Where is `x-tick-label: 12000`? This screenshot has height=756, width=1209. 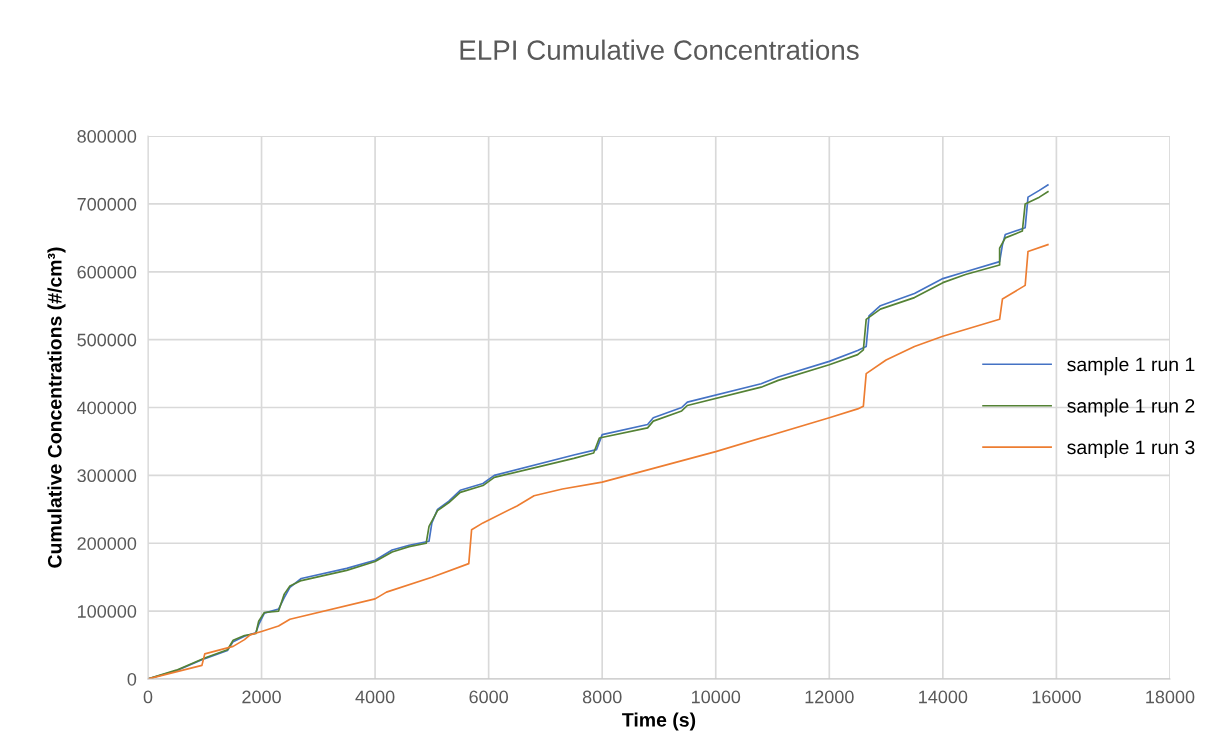 x-tick-label: 12000 is located at coordinates (829, 697).